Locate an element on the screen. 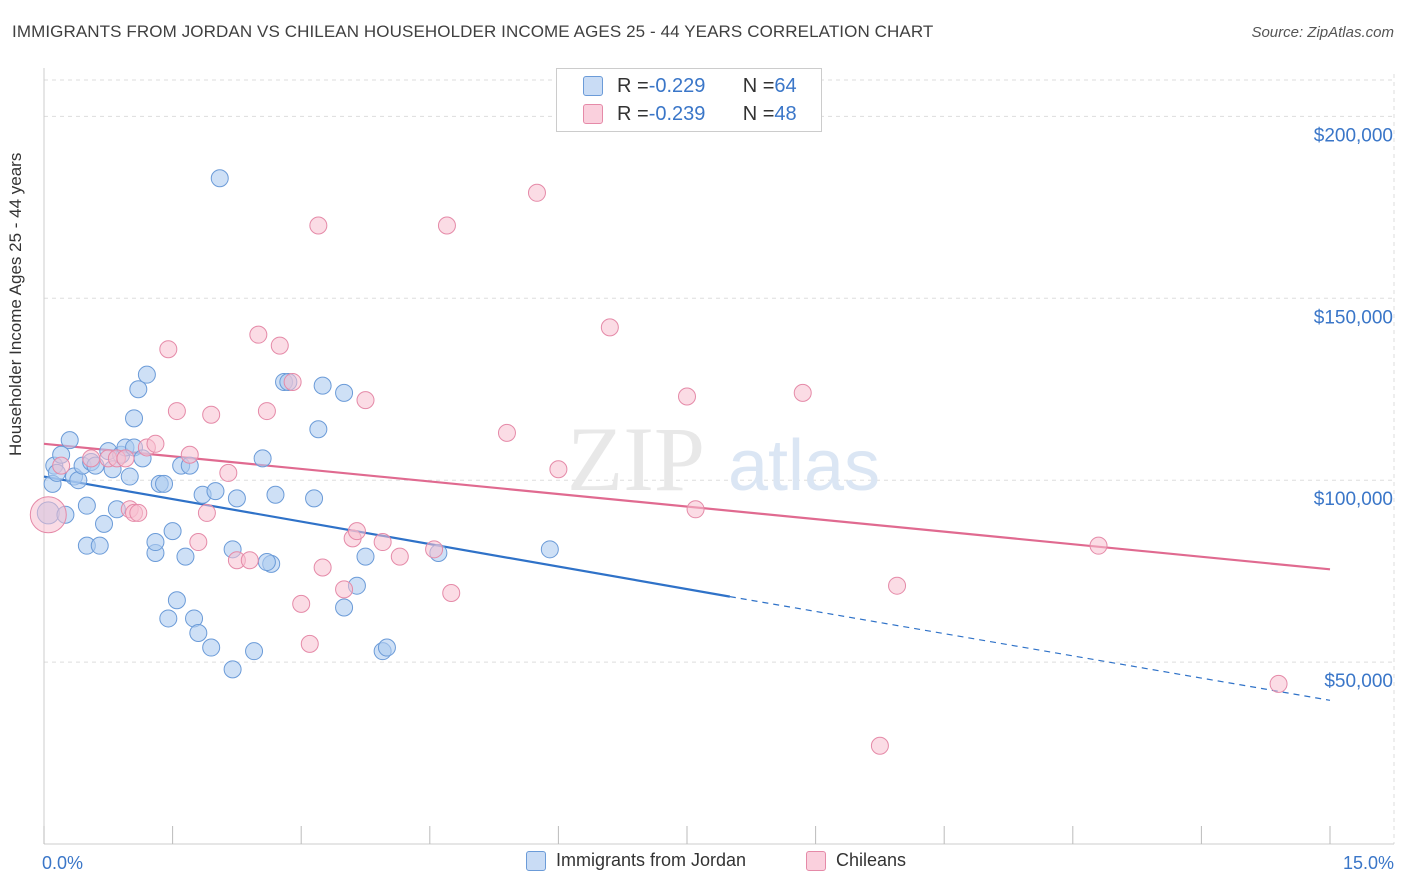 This screenshot has height=892, width=1406. y-tick-label: $150,000 is located at coordinates (1353, 317).